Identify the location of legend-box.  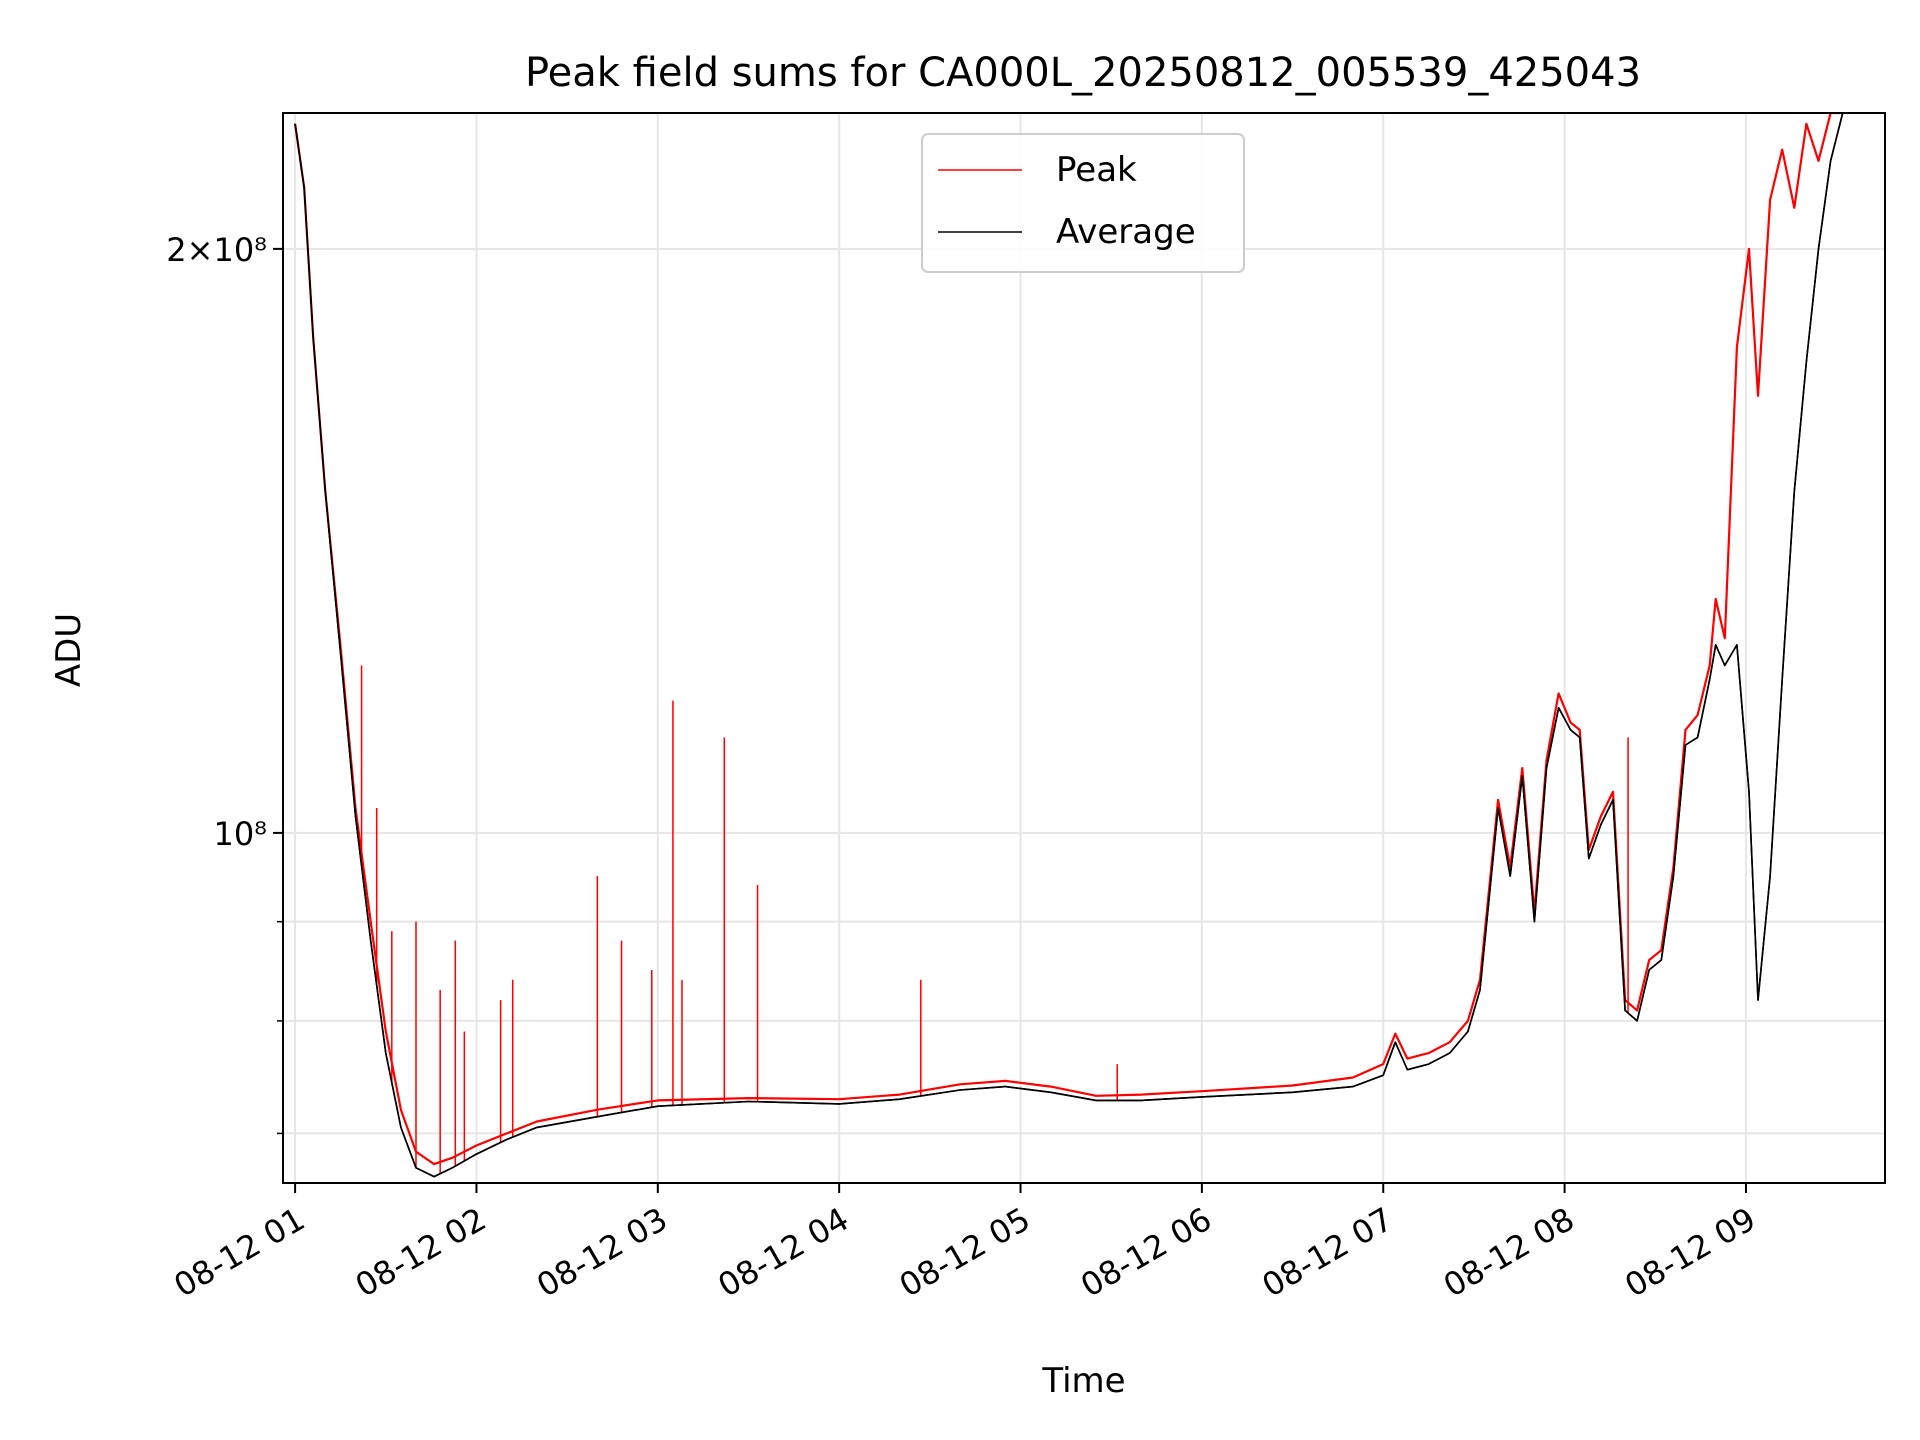
(1083, 203).